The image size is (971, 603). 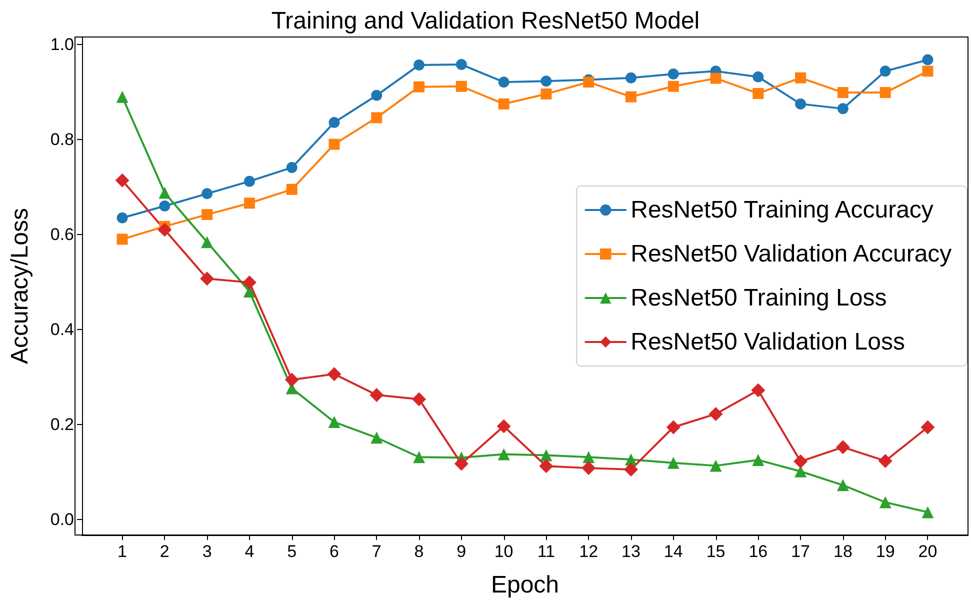 I want to click on chart-title: Training and Validation ResNet50 Model, so click(x=485, y=21).